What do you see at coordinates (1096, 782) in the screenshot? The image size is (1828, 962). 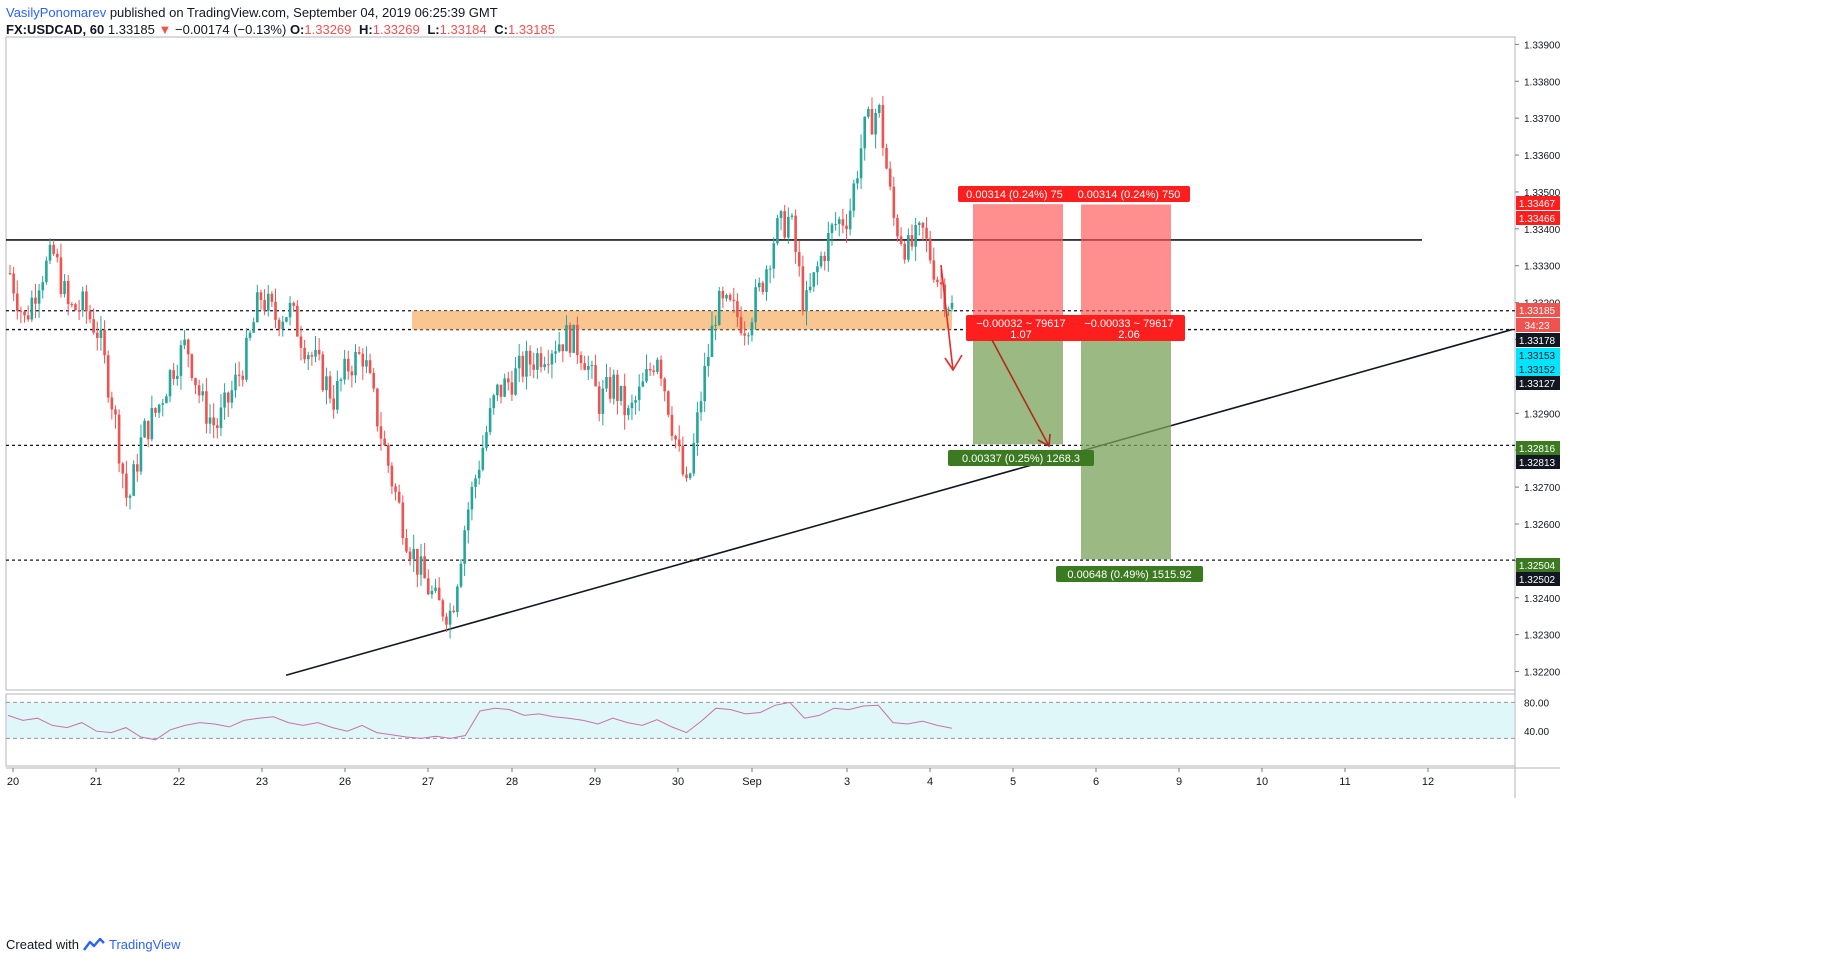 I see `time-tick-label: 6` at bounding box center [1096, 782].